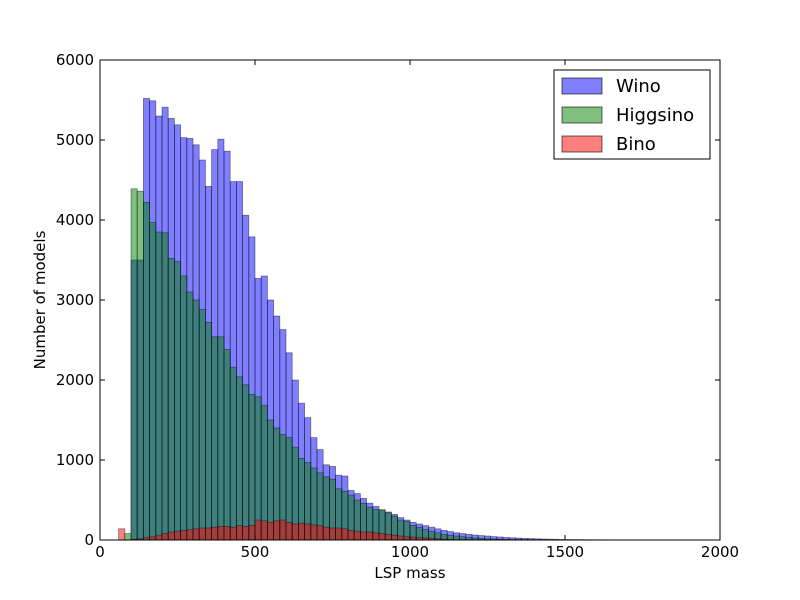 The width and height of the screenshot is (800, 600). What do you see at coordinates (582, 144) in the screenshot?
I see `legend-swatch-bino` at bounding box center [582, 144].